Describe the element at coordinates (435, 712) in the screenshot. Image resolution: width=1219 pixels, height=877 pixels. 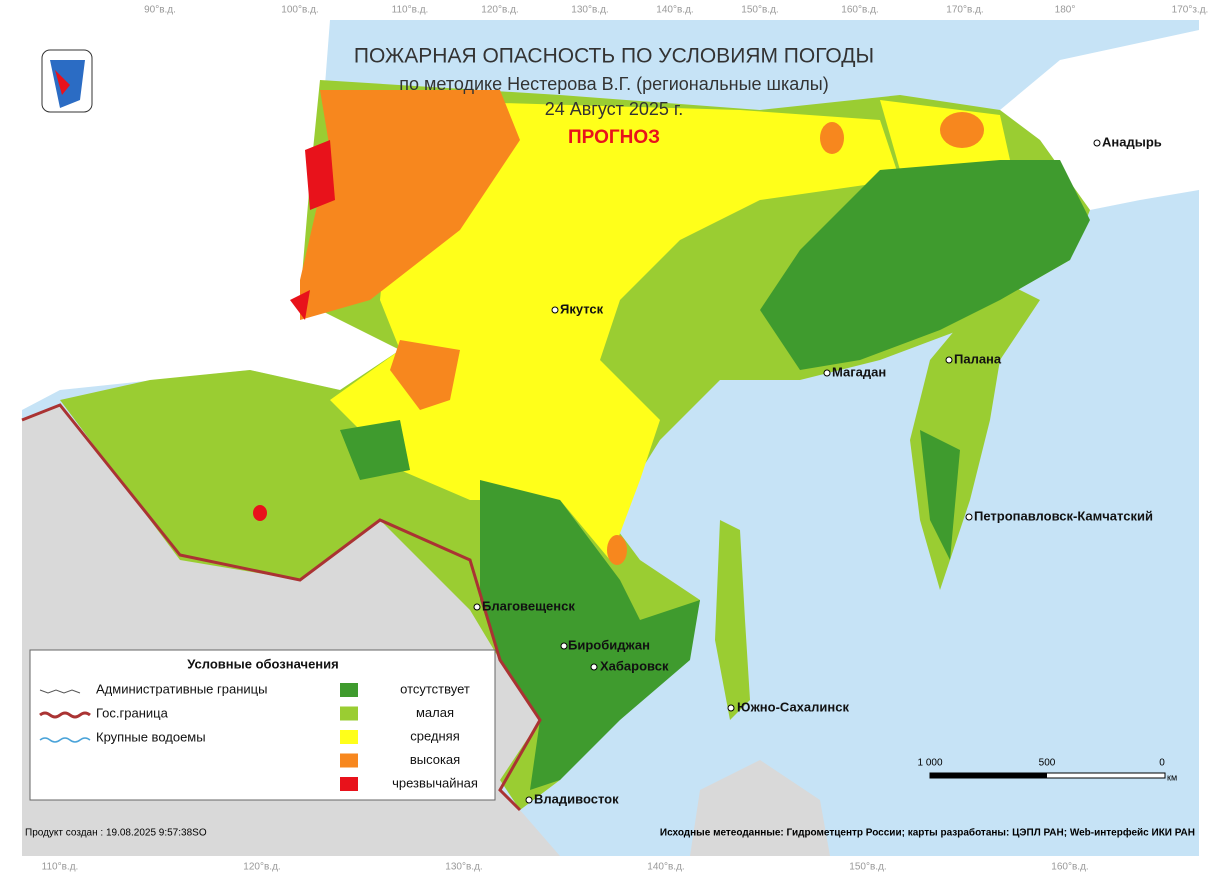
I see `legend-class: малая` at that location.